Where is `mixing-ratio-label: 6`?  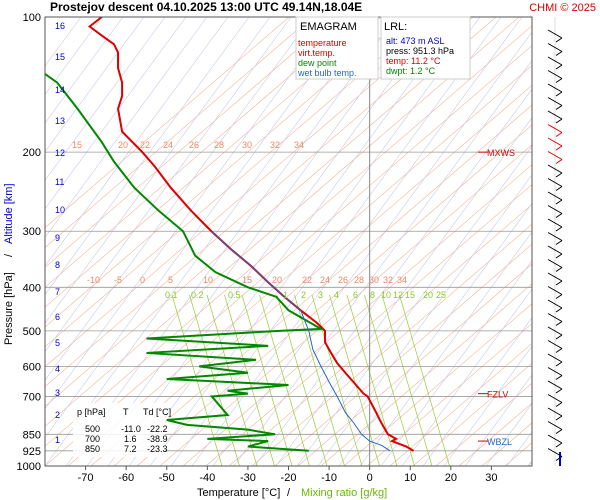 mixing-ratio-label: 6 is located at coordinates (355, 295).